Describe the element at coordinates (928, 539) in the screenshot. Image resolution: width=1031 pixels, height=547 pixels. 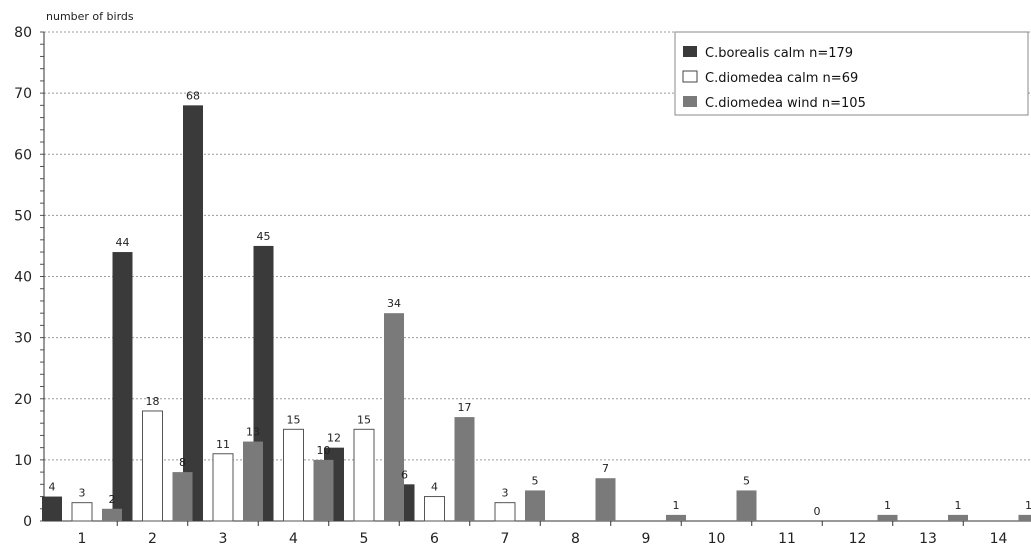
I see `x-tick-label: 13` at that location.